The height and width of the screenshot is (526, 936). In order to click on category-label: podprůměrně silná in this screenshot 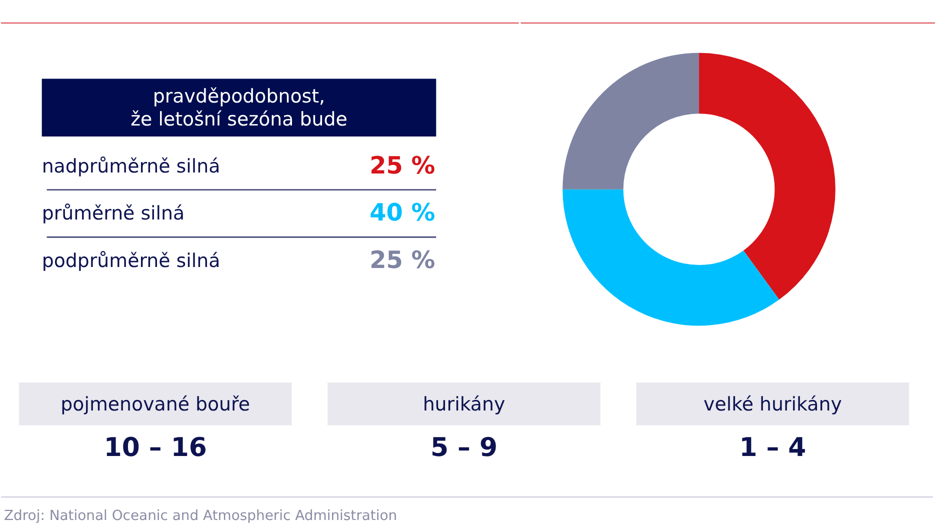, I will do `click(131, 261)`.